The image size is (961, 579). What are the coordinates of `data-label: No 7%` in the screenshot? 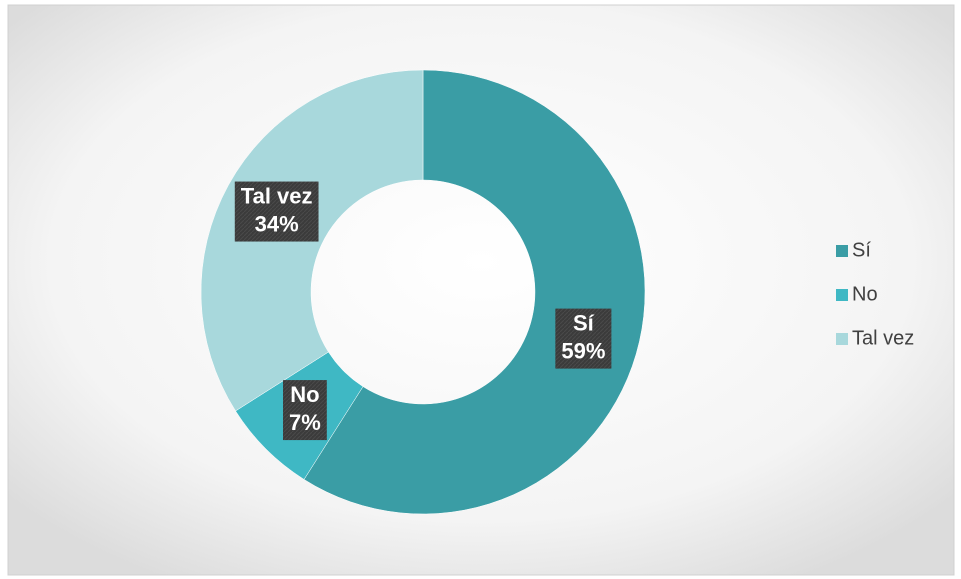 It's located at (305, 410).